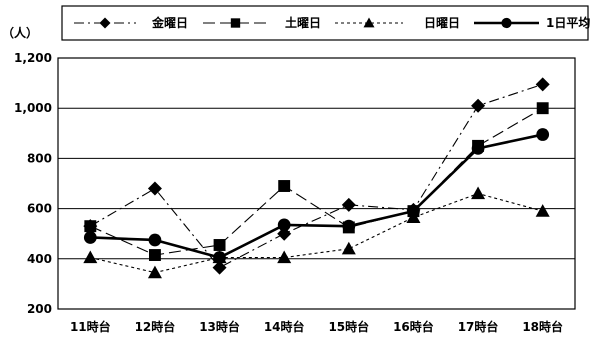 The image size is (592, 345). I want to click on x-tick-label: 12時台, so click(155, 326).